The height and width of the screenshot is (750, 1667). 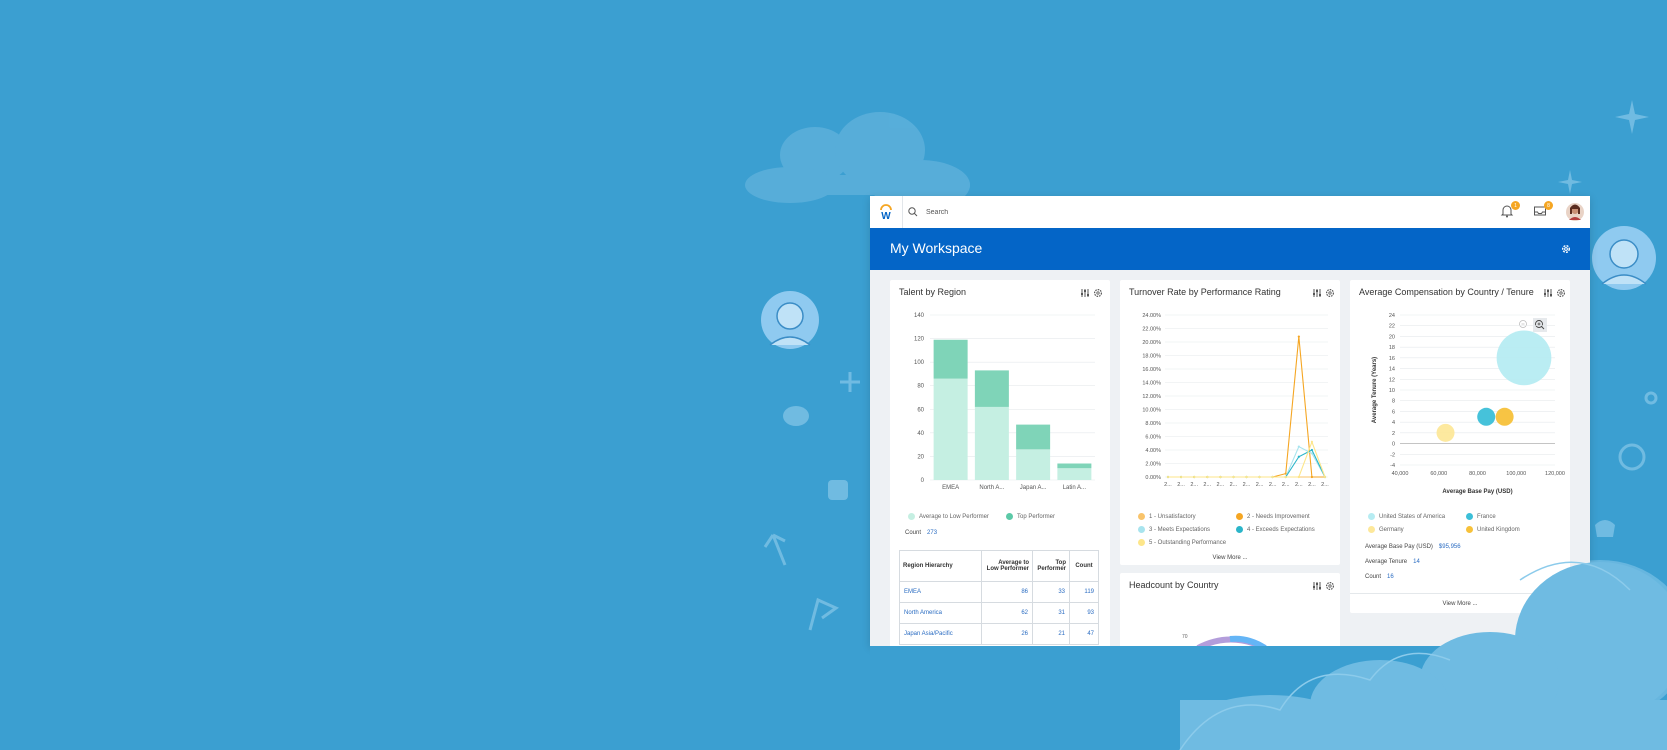 What do you see at coordinates (1543, 210) in the screenshot?
I see `inbox-button: 8` at bounding box center [1543, 210].